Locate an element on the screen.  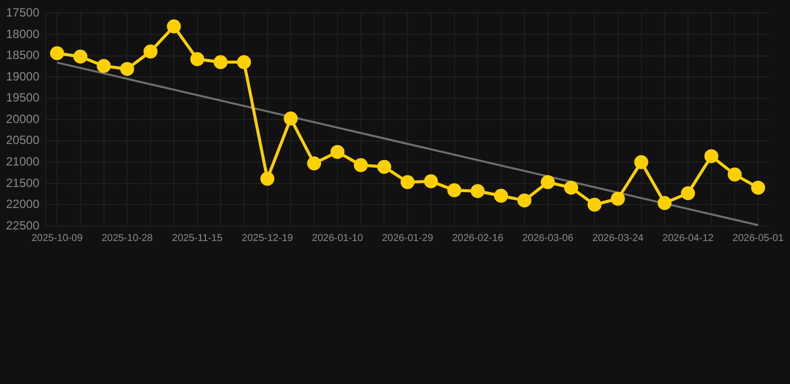
x-tick-label: 2026-01-29 is located at coordinates (408, 238).